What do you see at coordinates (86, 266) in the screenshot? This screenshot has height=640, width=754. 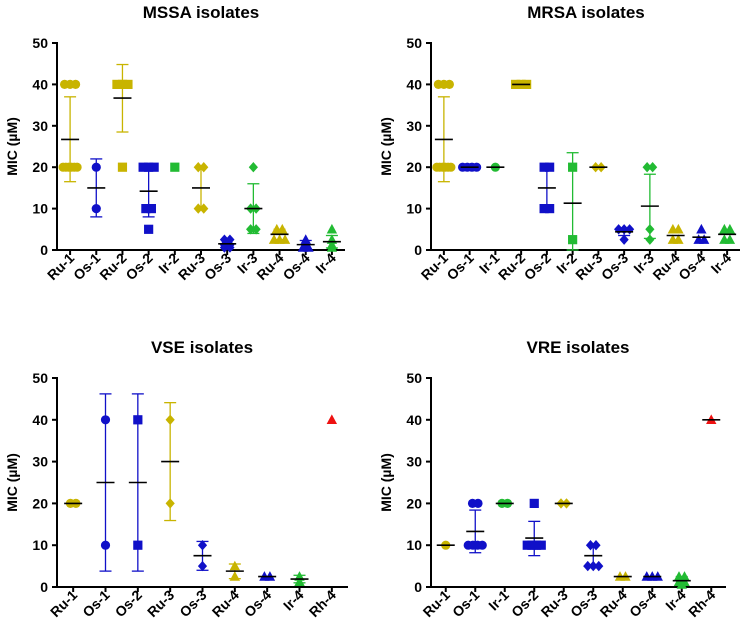 I see `x-tick-label: Os-1` at bounding box center [86, 266].